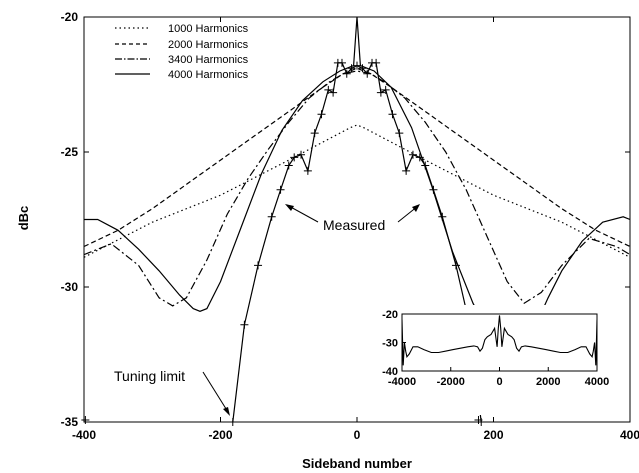  What do you see at coordinates (208, 60) in the screenshot?
I see `legend-label-3400: 3400 Harmonics` at bounding box center [208, 60].